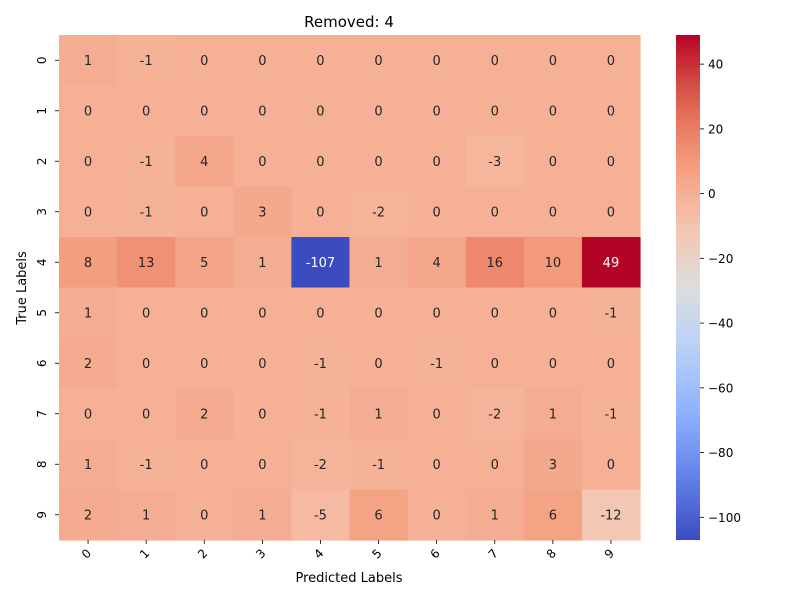 This screenshot has width=800, height=600. What do you see at coordinates (720, 291) in the screenshot?
I see `colorbar-ticks: 40 20 0 −20 −40 −60 −80 −100` at bounding box center [720, 291].